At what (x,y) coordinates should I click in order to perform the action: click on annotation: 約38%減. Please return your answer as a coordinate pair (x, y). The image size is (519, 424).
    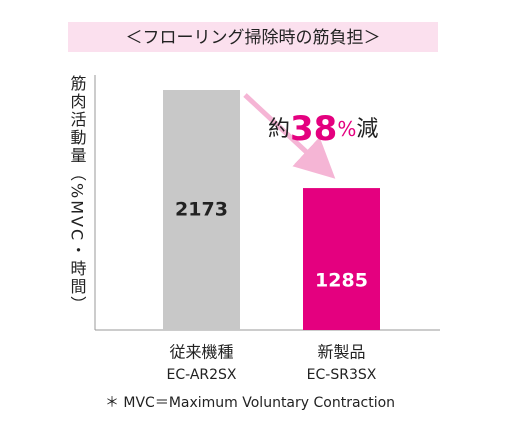
    Looking at the image, I should click on (323, 129).